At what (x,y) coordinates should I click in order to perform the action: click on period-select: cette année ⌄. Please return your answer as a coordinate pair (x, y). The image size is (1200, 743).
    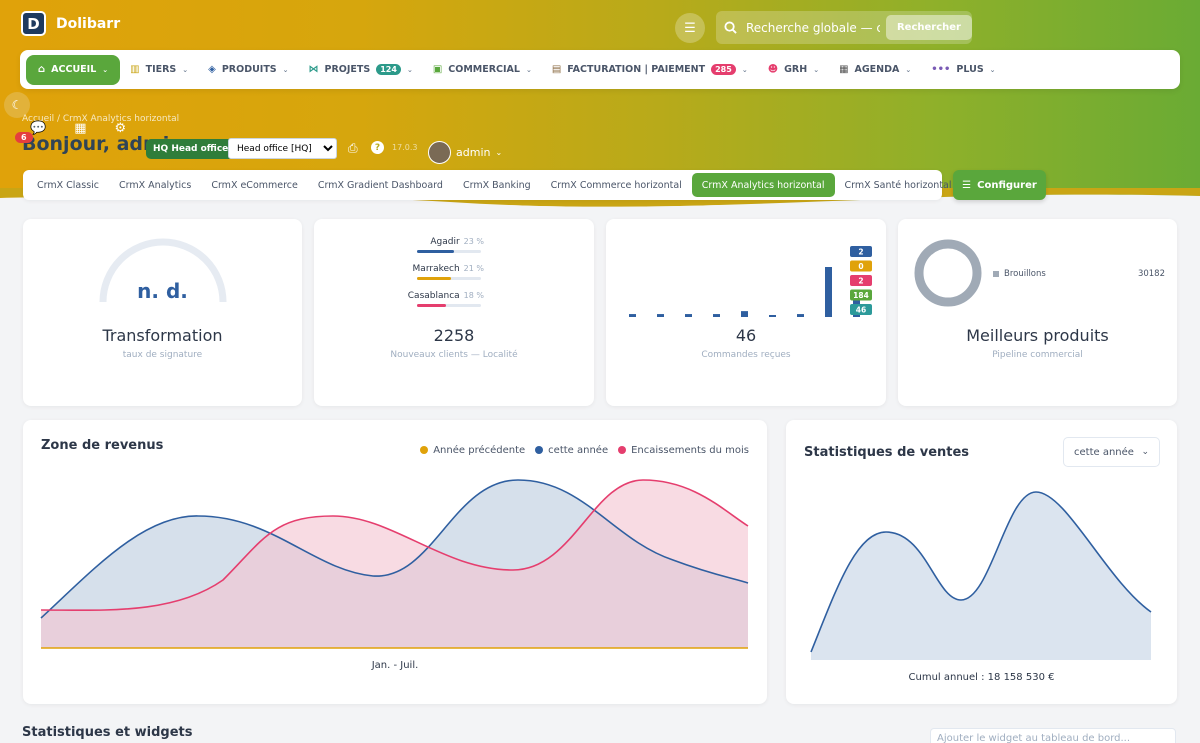
    Looking at the image, I should click on (1111, 452).